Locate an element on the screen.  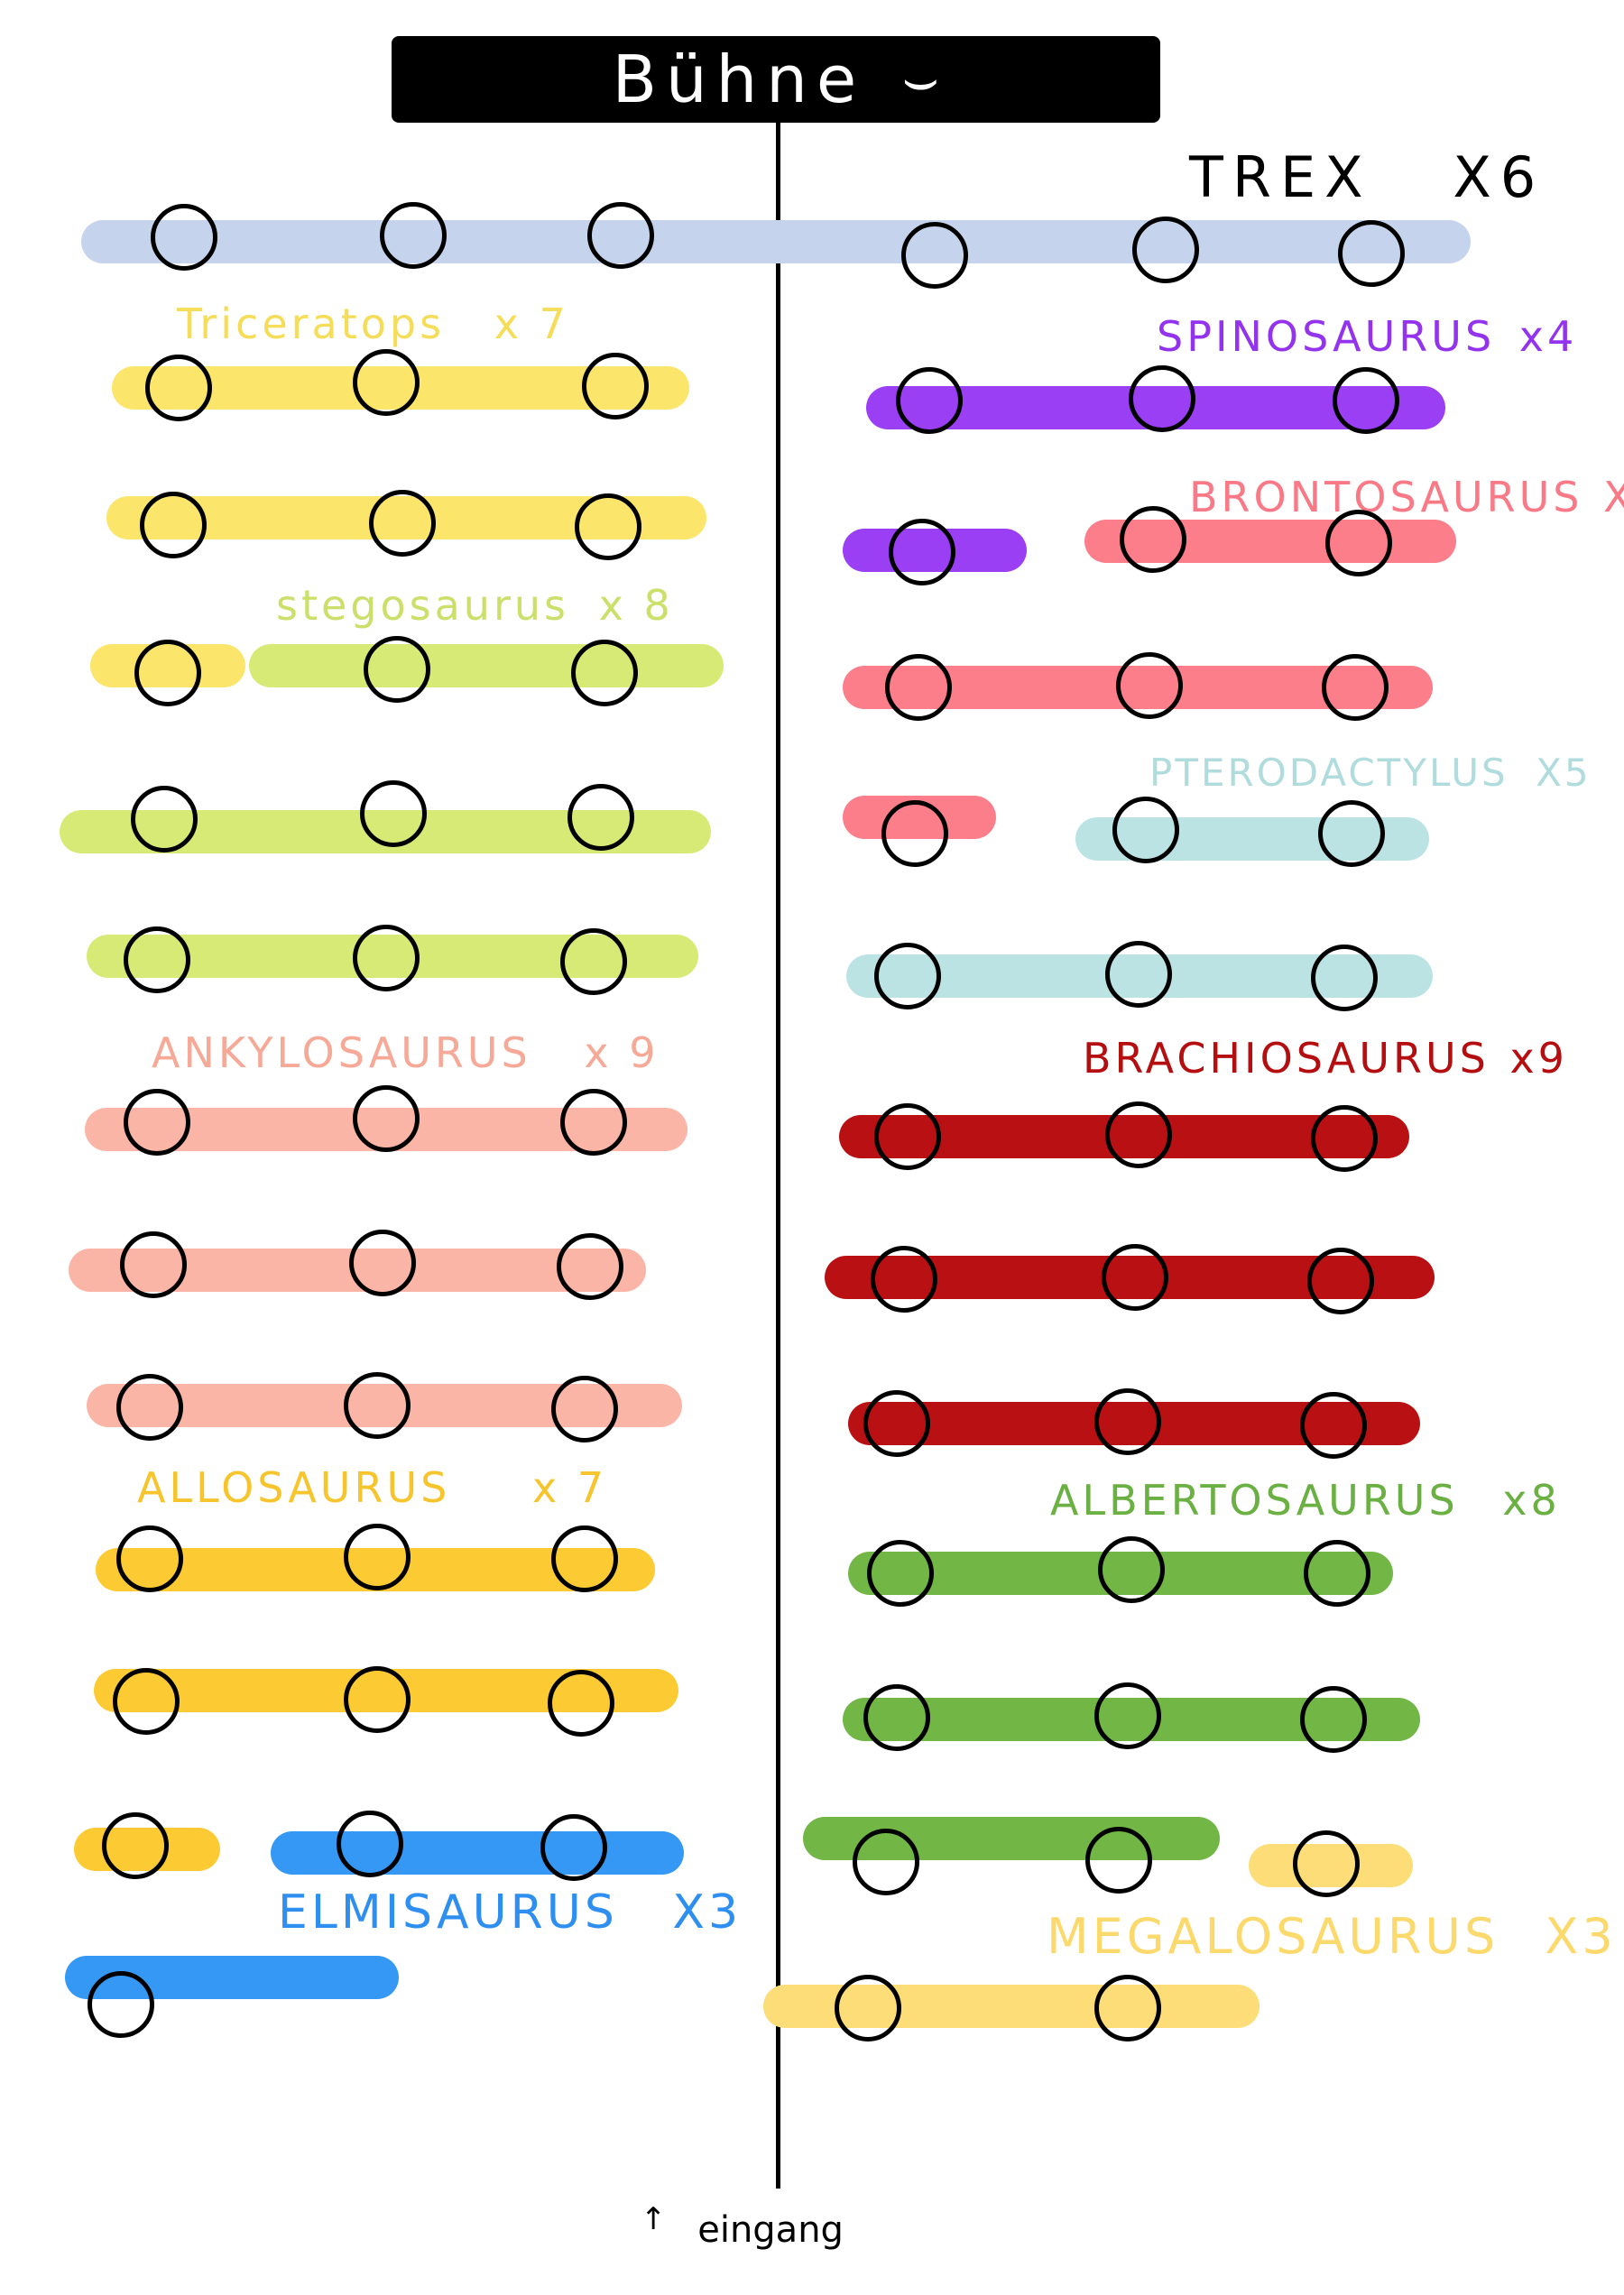
entrance-label: ↑ eingang is located at coordinates (743, 2228).